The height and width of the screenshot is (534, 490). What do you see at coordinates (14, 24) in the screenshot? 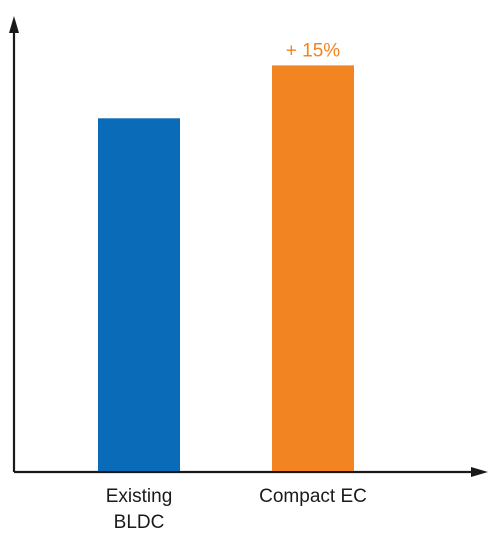
I see `y-axis-arrowhead` at bounding box center [14, 24].